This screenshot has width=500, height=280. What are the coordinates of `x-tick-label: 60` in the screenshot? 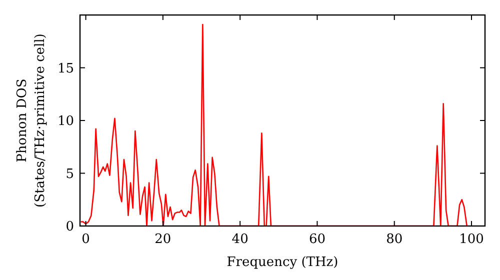 It's located at (317, 239).